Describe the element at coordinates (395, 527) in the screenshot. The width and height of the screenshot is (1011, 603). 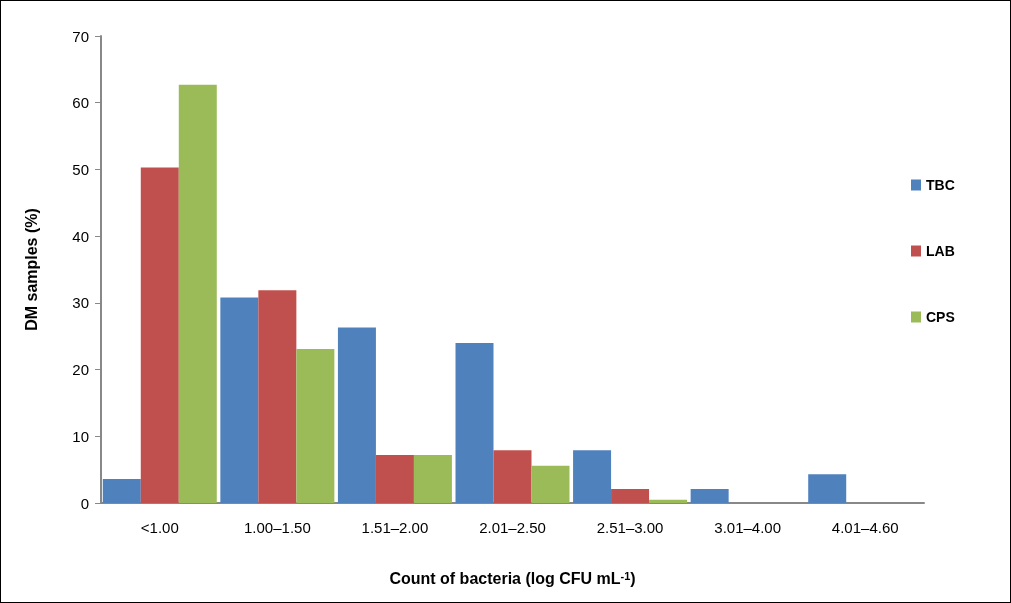
I see `x-tick-label: 1.51–2.00` at that location.